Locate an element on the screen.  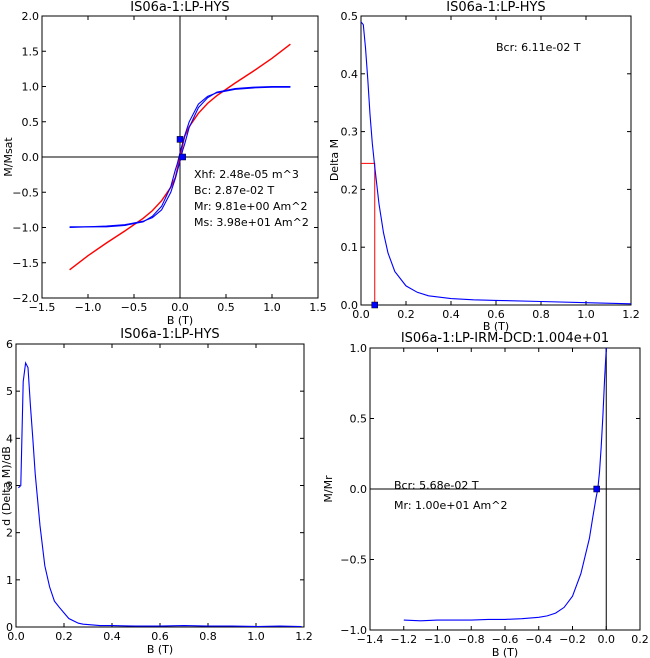
x-tick-label: −0.6 is located at coordinates (505, 639).